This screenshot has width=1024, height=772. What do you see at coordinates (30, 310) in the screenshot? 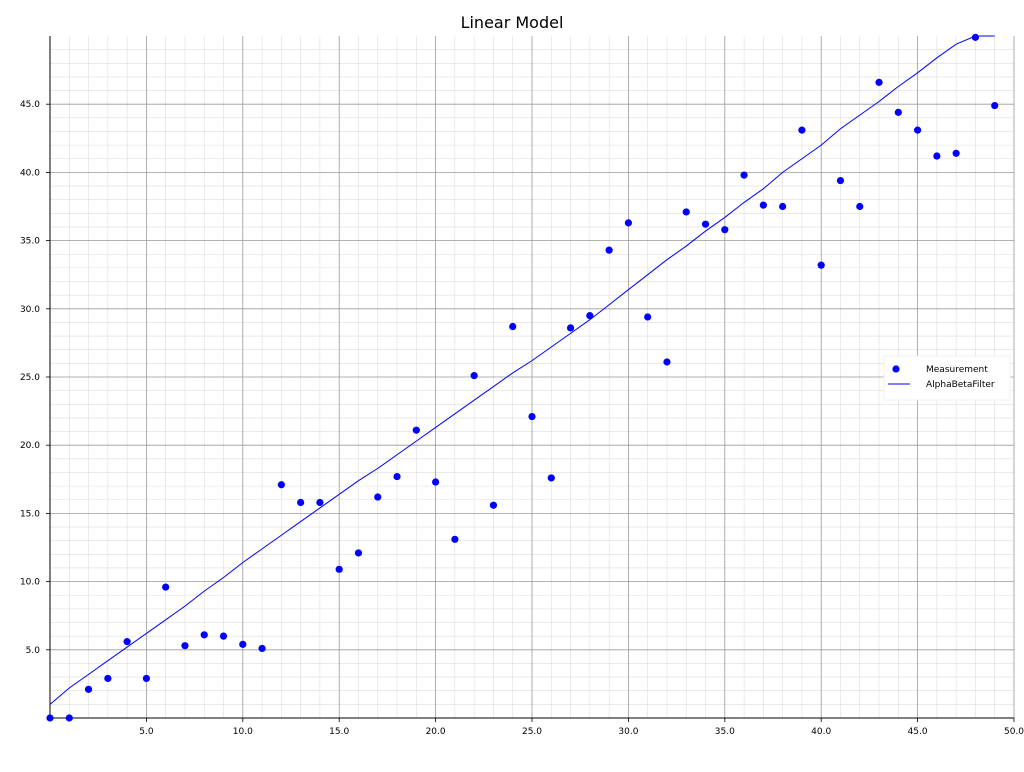
I see `y-tick-label: 30.0` at bounding box center [30, 310].